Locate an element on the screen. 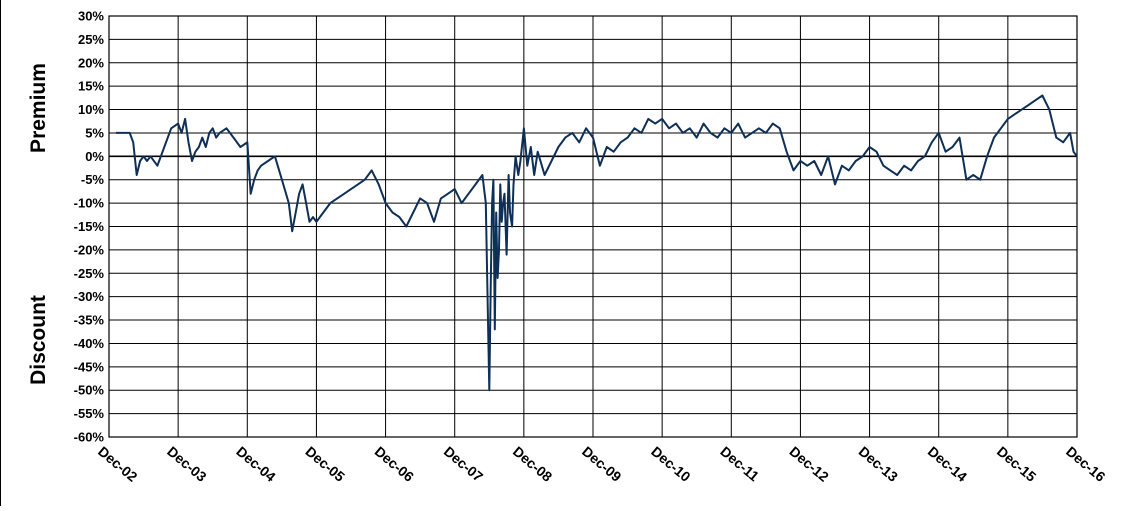  x-tick-label: Dec-16 is located at coordinates (1086, 464).